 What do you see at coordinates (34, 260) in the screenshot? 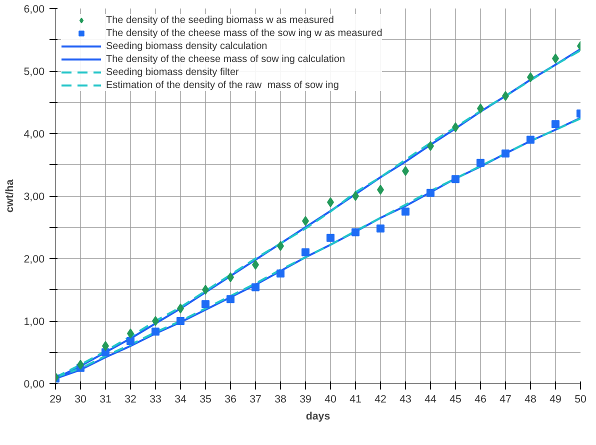
I see `y-tick-label: 2,00` at bounding box center [34, 260].